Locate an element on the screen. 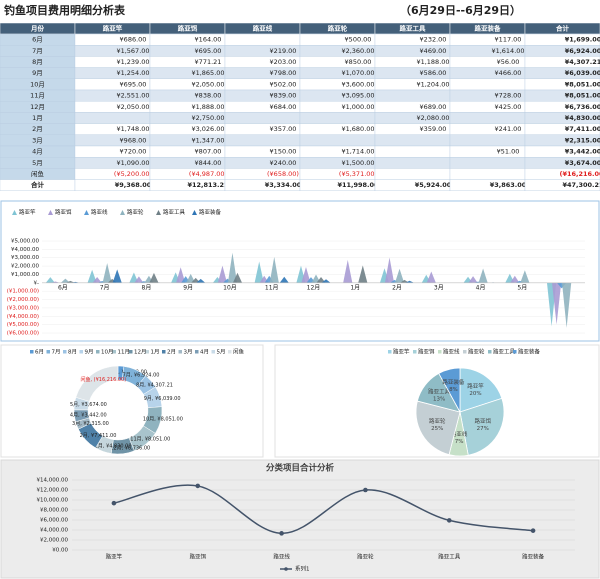  data-label: 20% is located at coordinates (475, 394).